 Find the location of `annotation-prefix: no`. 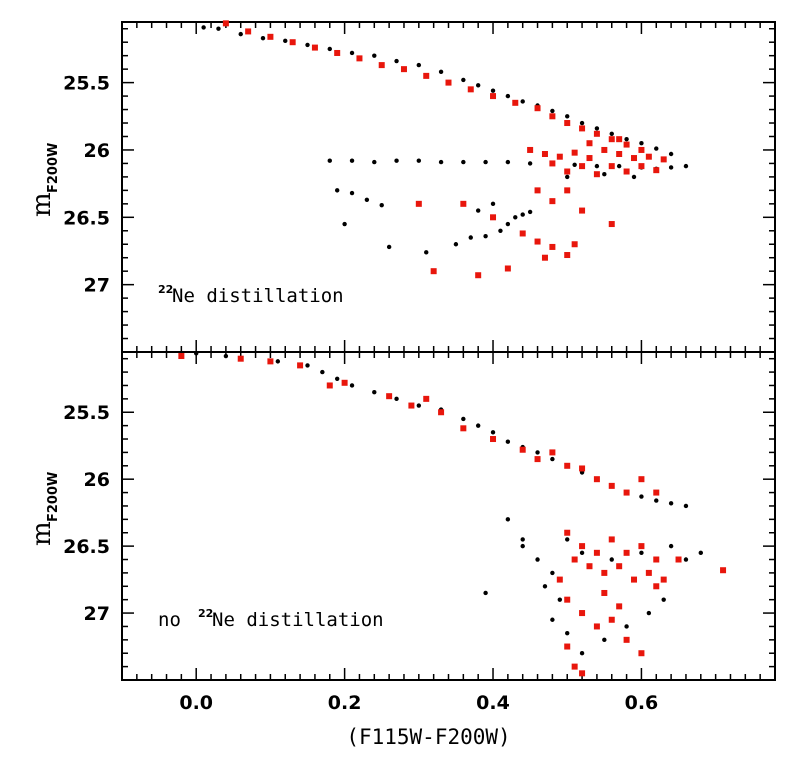

annotation-prefix: no is located at coordinates (169, 620).